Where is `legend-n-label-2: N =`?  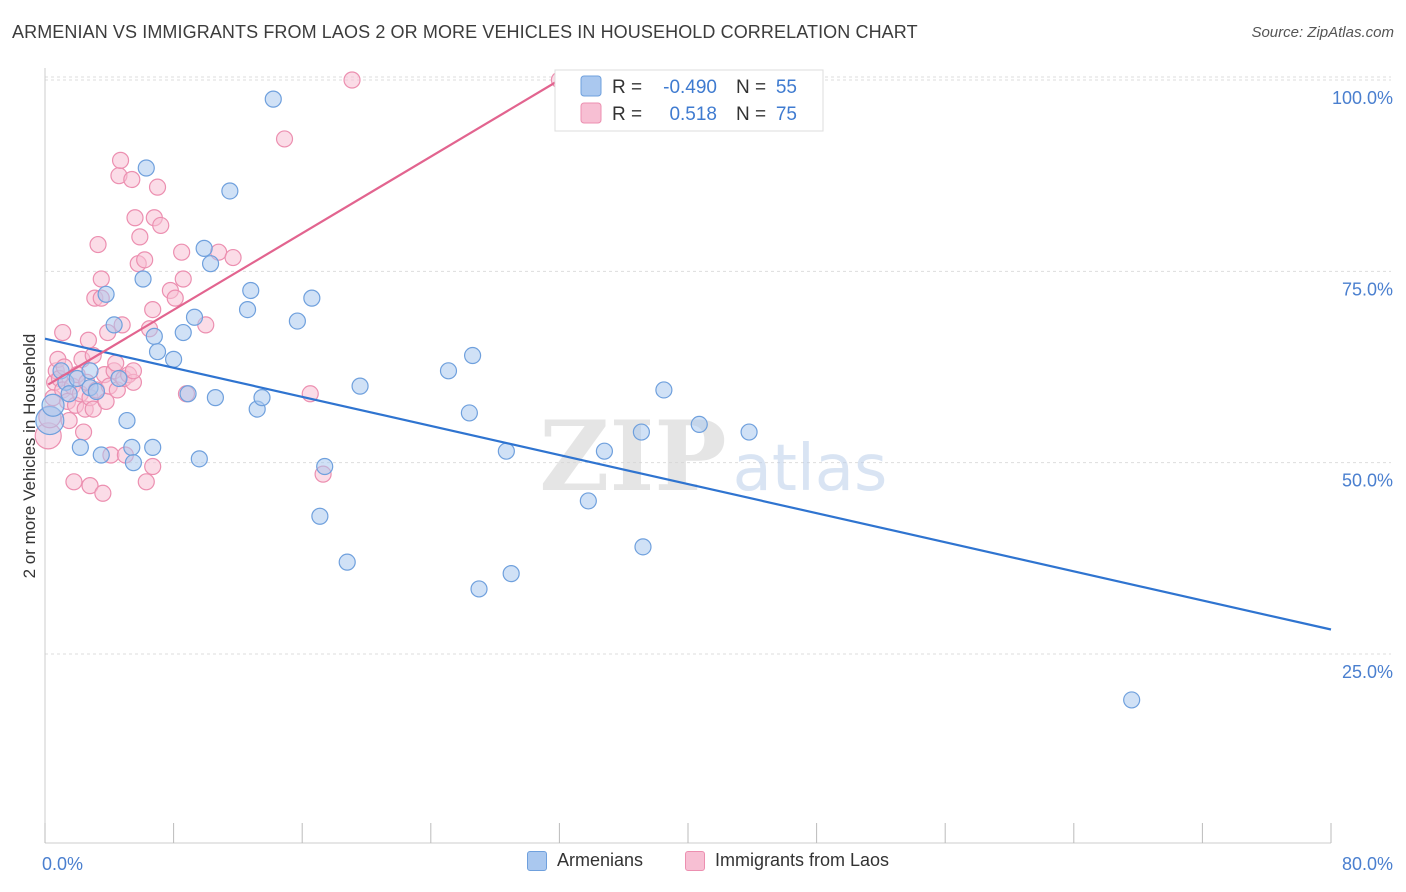
legend-n-label-2: N = is located at coordinates (751, 114).